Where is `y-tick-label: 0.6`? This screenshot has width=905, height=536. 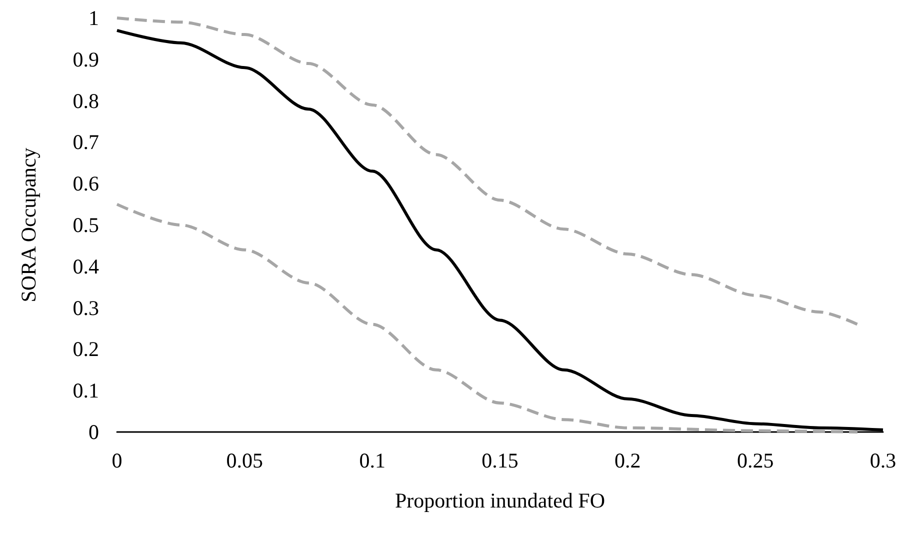
y-tick-label: 0.6 is located at coordinates (85, 184).